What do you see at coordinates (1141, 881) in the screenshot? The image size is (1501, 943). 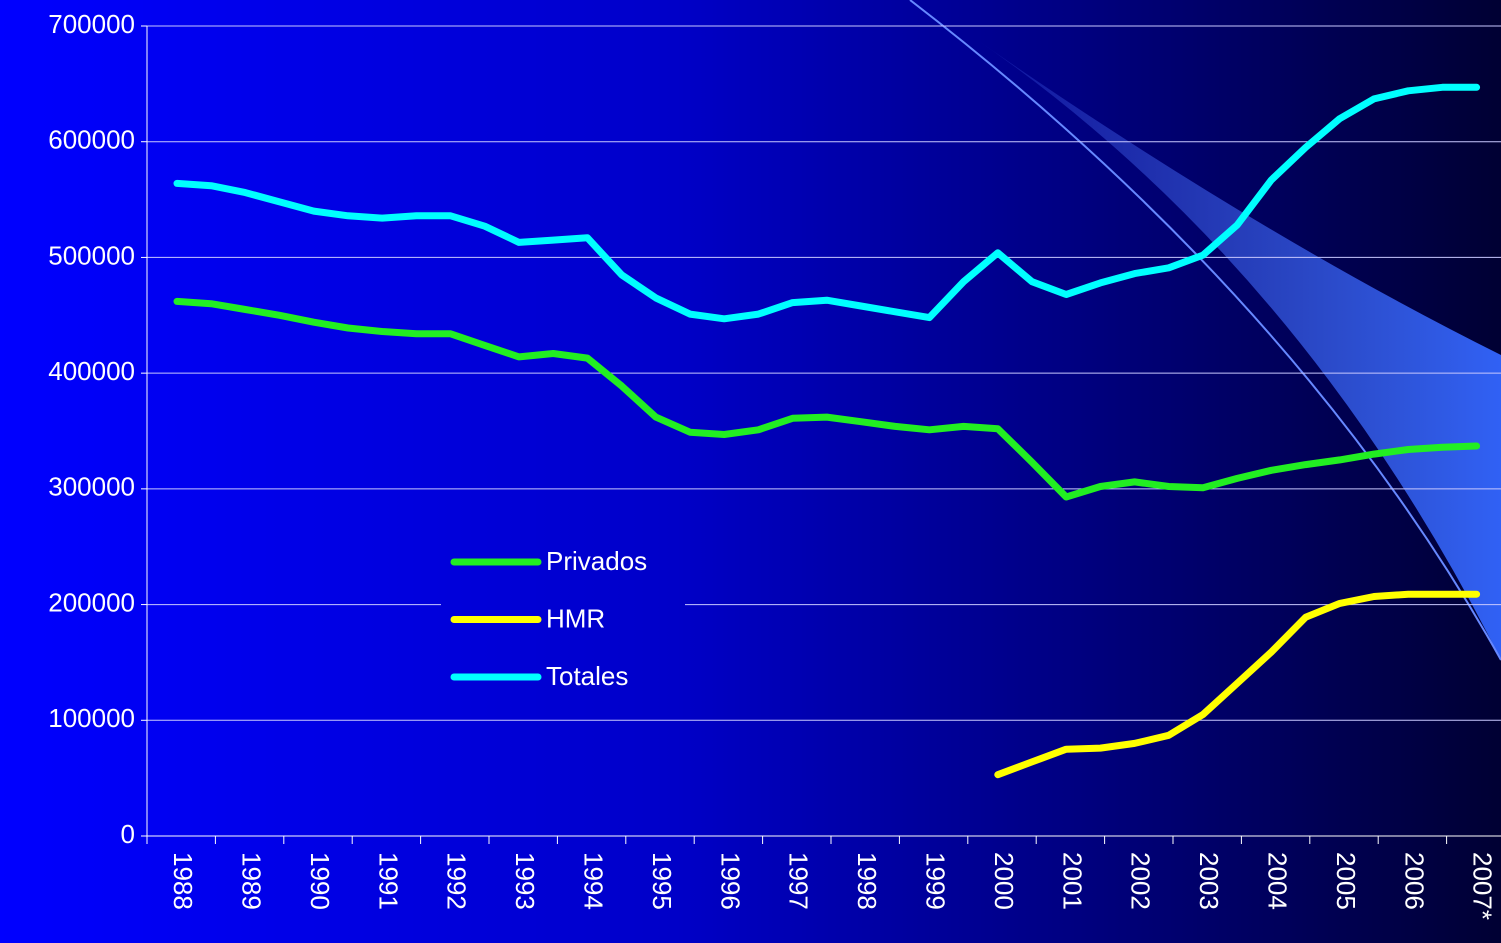 I see `x-tick-label: 2002` at bounding box center [1141, 881].